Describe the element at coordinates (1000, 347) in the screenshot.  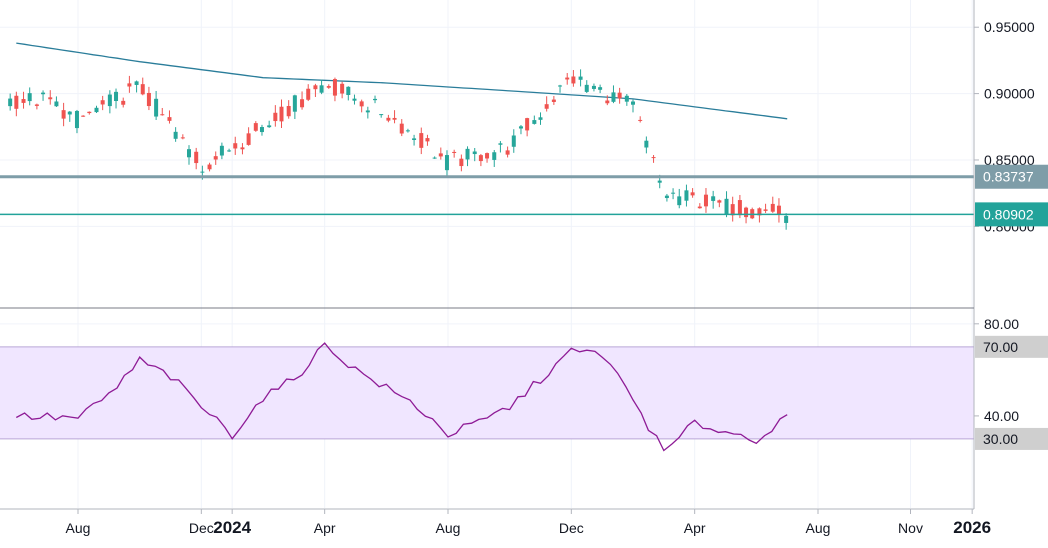
I see `rsi-level-badge-label: 70.00` at that location.